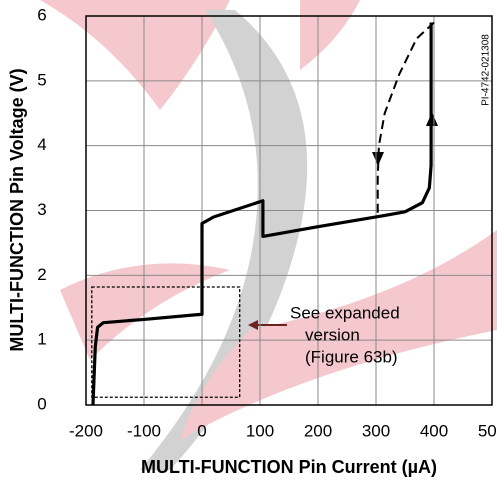 The image size is (497, 485). What do you see at coordinates (41, 144) in the screenshot?
I see `y-tick-label: 4` at bounding box center [41, 144].